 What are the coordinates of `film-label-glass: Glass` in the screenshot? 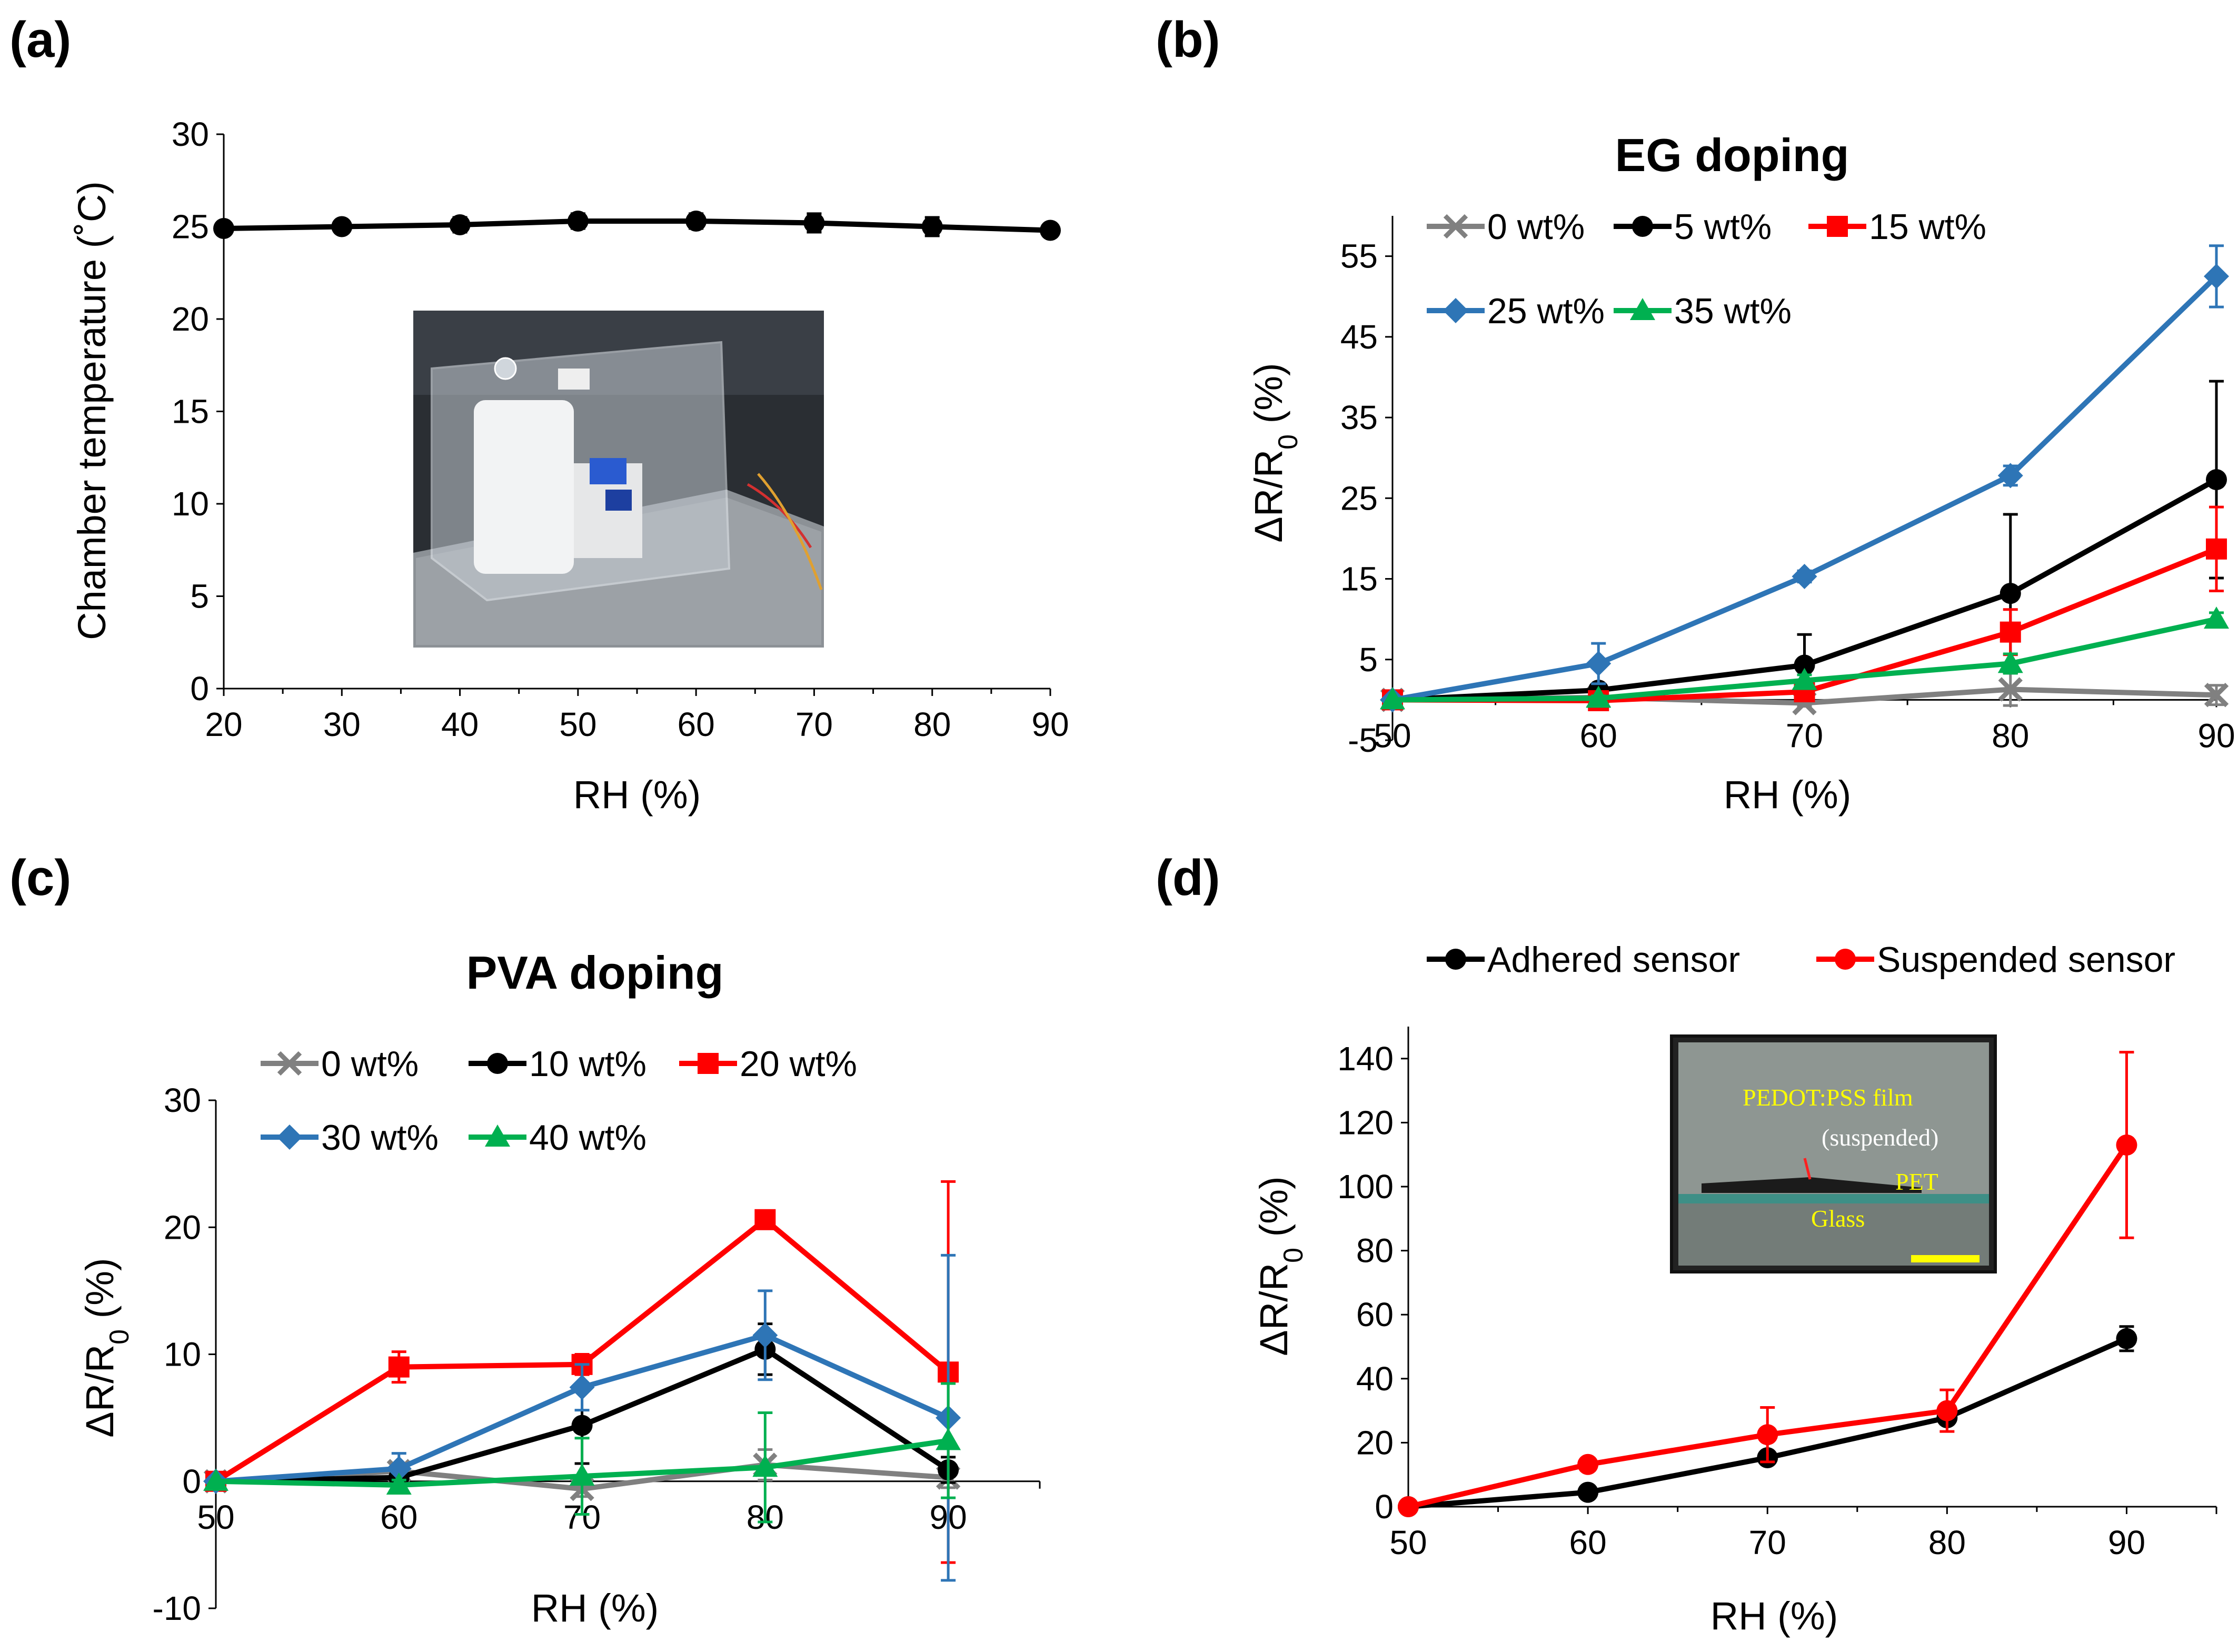 It's located at (1838, 1218).